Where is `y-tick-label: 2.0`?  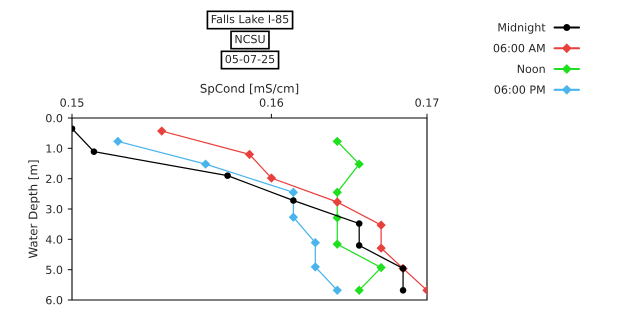 y-tick-label: 2.0 is located at coordinates (54, 179).